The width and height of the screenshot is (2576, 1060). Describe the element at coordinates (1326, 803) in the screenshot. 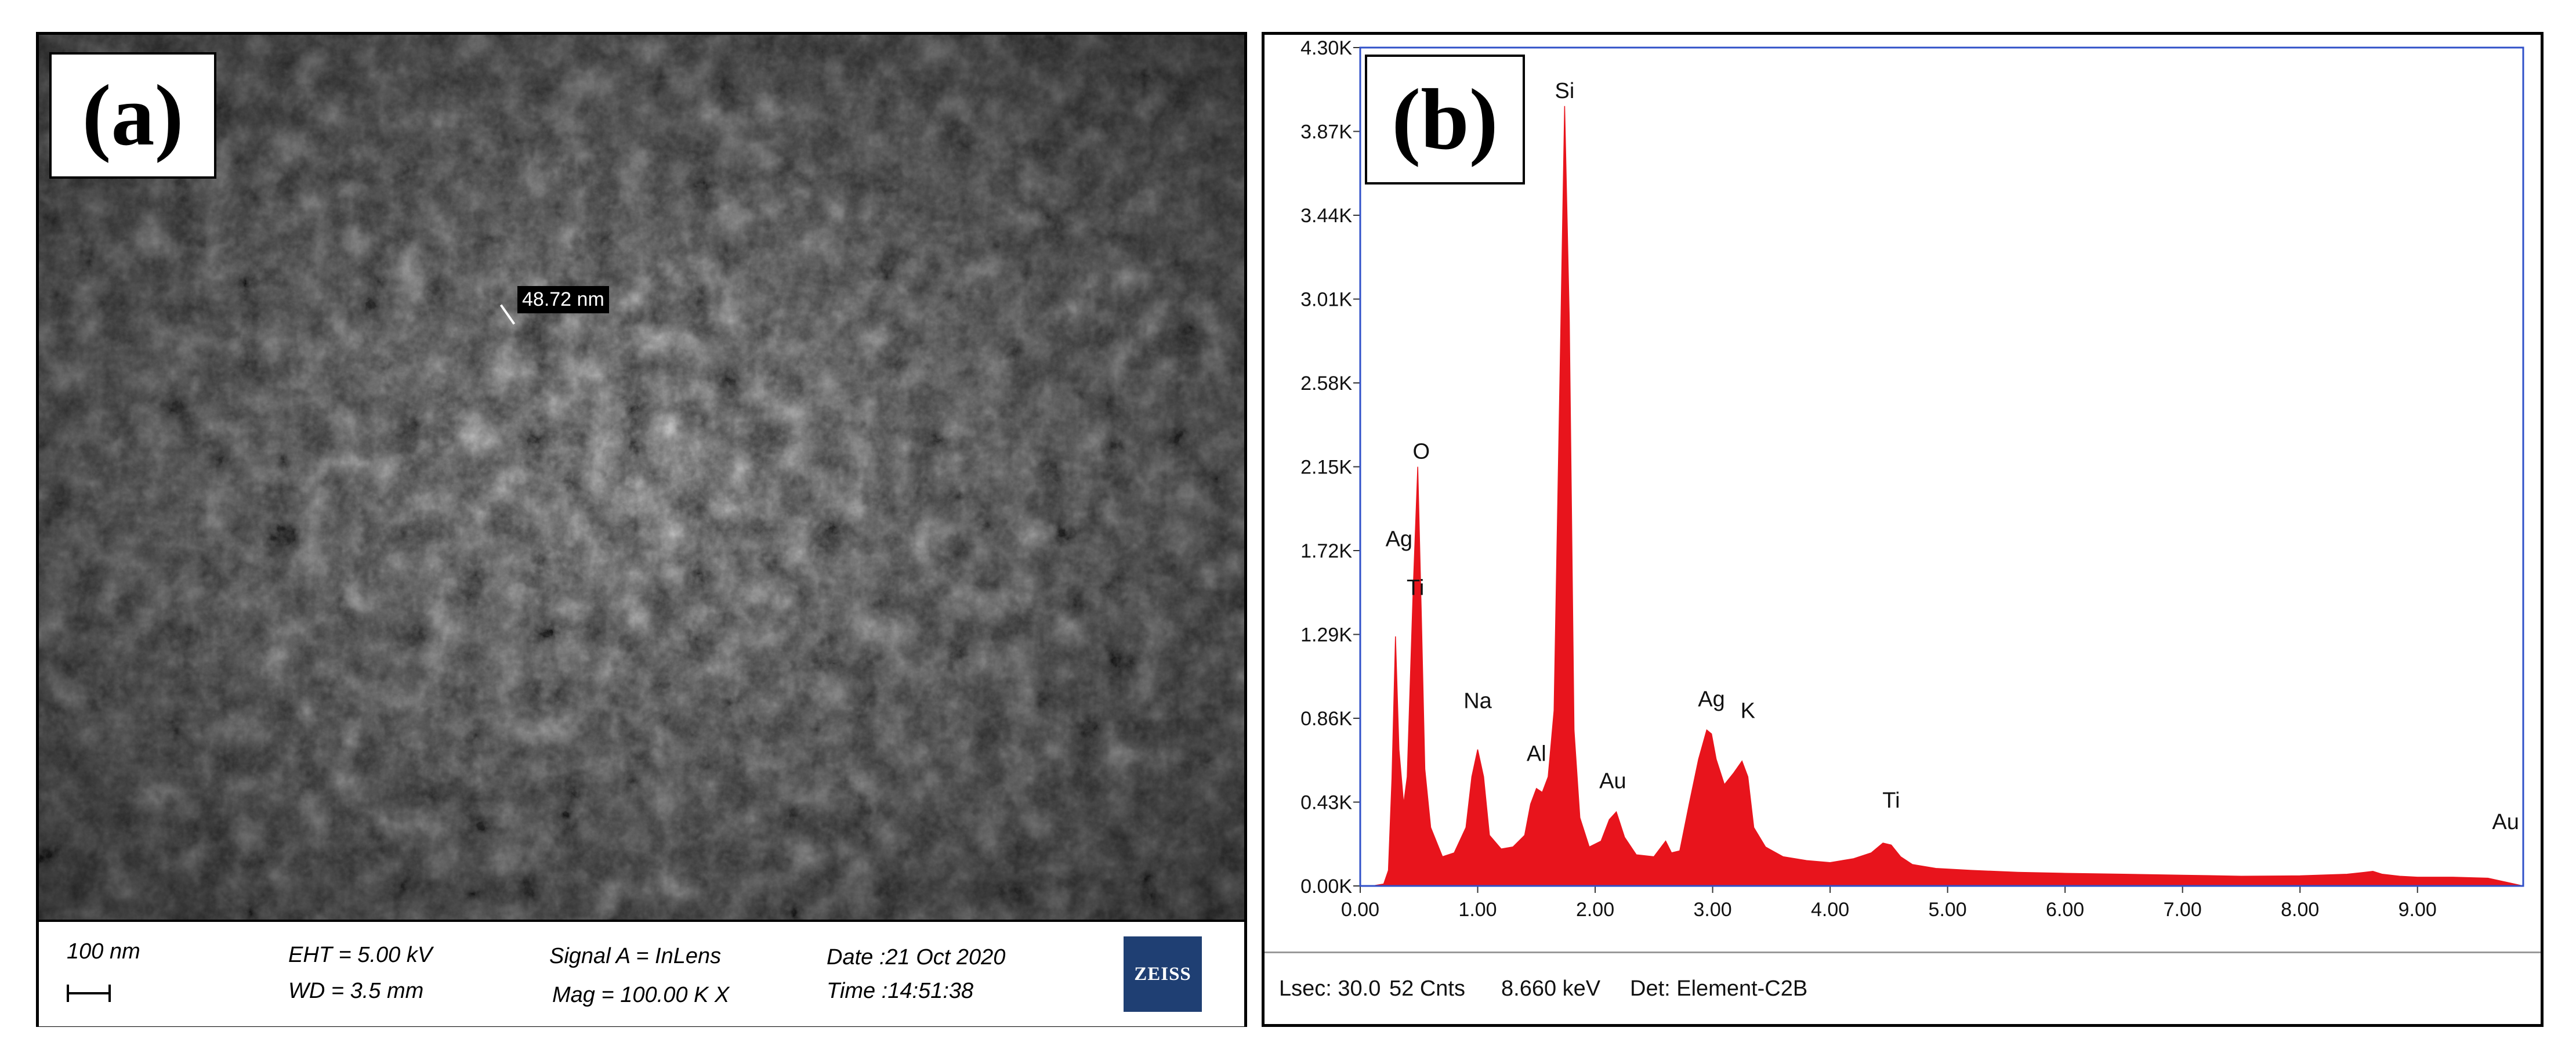

I see `y-tick-label: 0.43K` at that location.